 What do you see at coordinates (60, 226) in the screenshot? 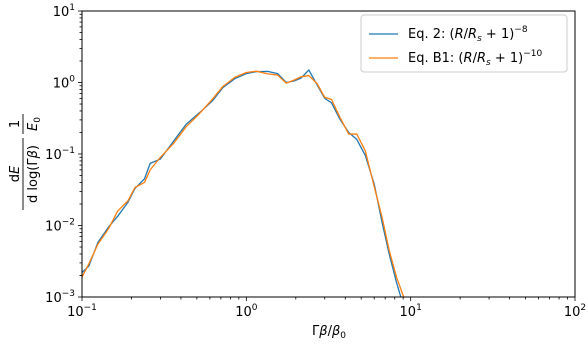
I see `y-tick-label: 10⁻²` at bounding box center [60, 226].